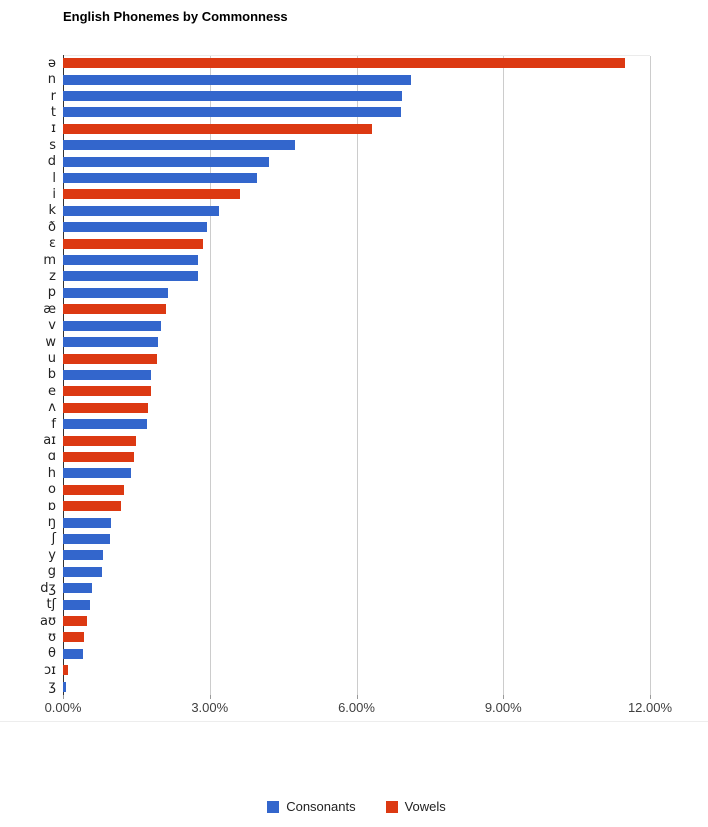 This screenshot has height=827, width=708. Describe the element at coordinates (77, 604) in the screenshot. I see `bar-tʃ` at that location.